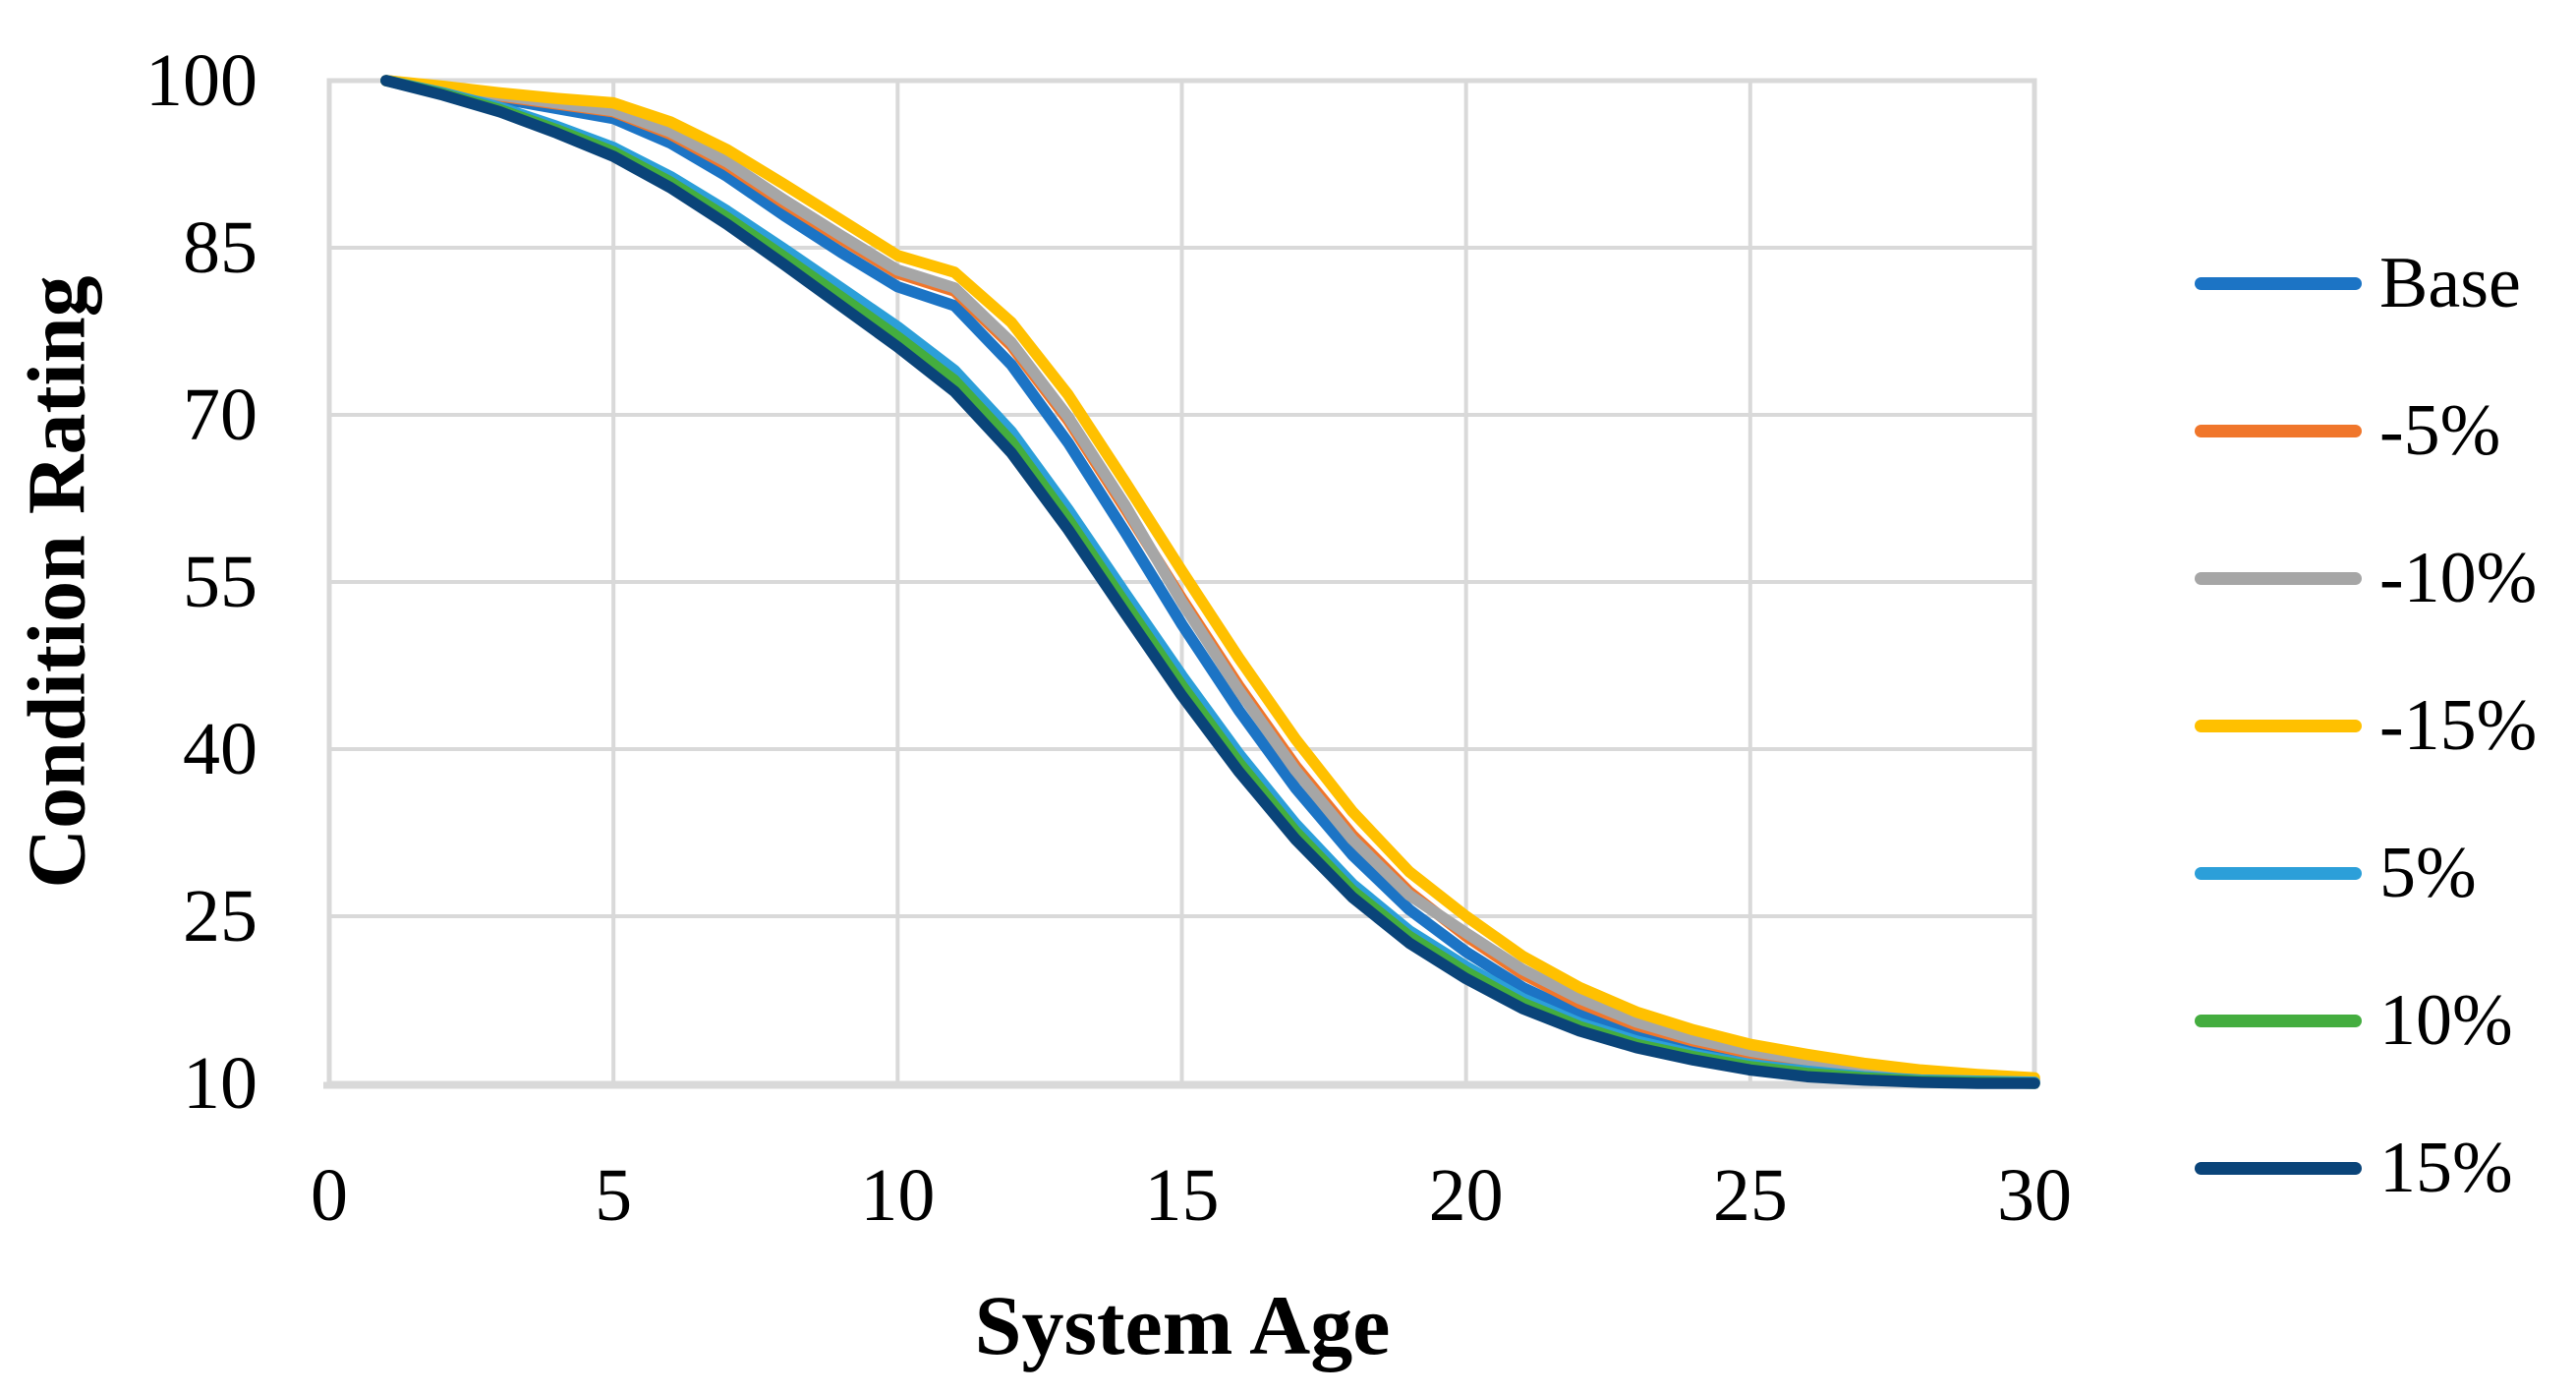 The height and width of the screenshot is (1395, 2576). Describe the element at coordinates (221, 916) in the screenshot. I see `y-tick-label: 25` at that location.